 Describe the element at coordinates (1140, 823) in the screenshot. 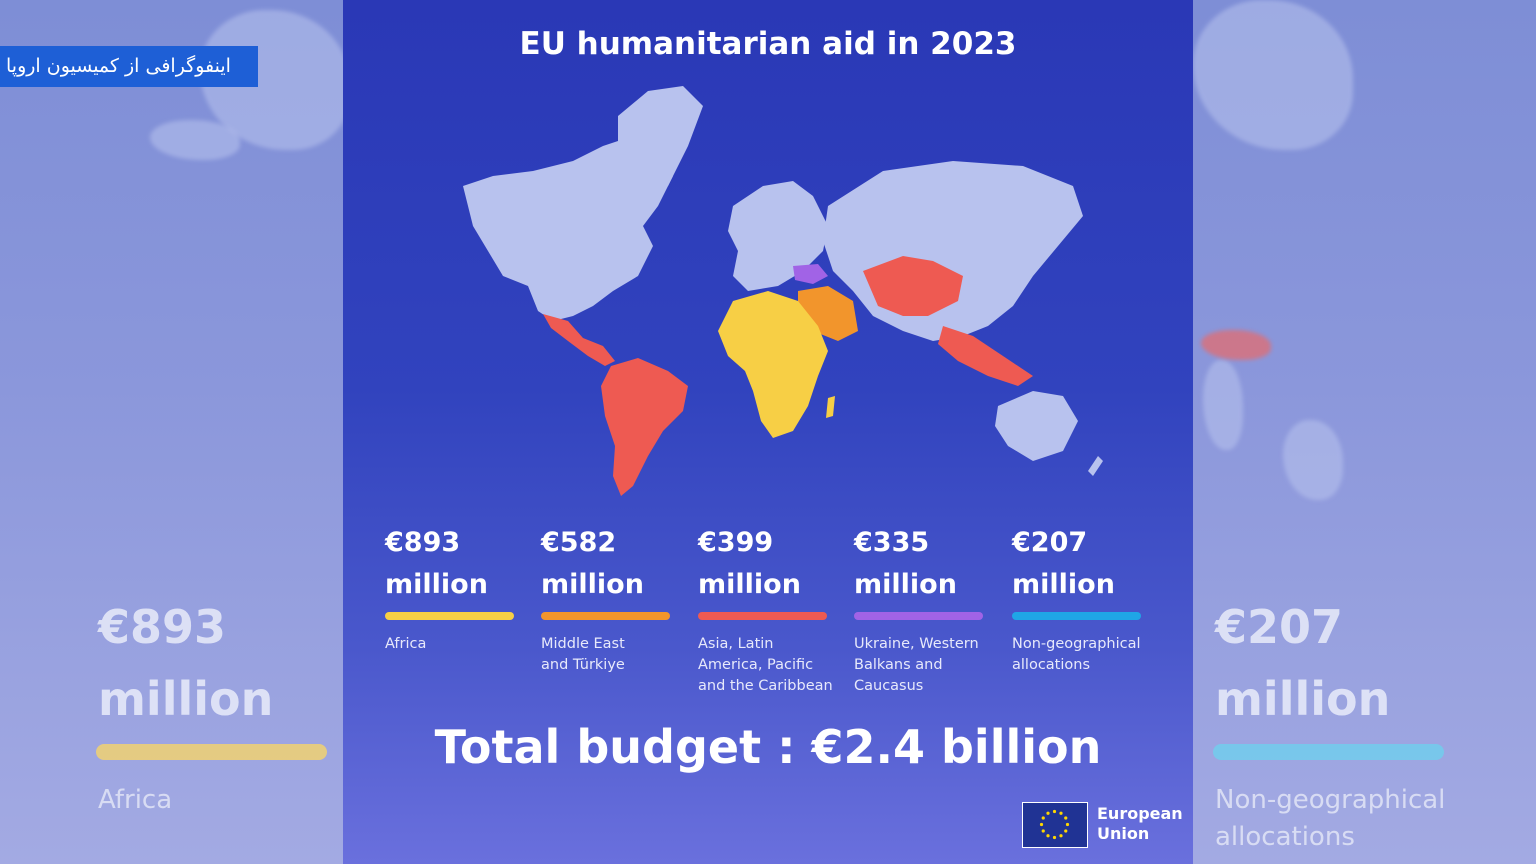

I see `eu-logo-text: European Union` at that location.